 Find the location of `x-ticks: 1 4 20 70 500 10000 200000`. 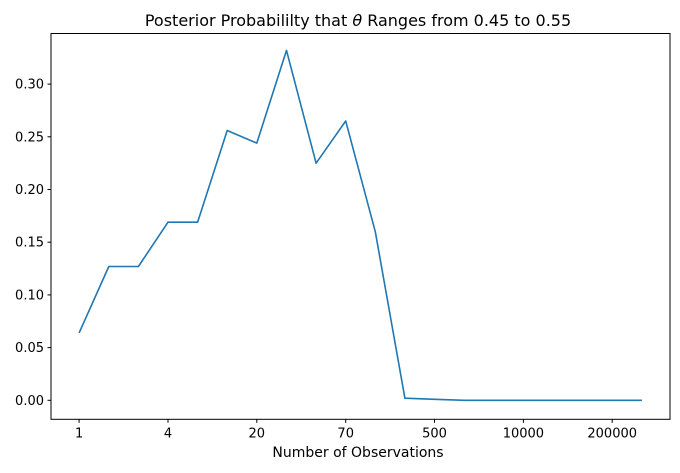

x-ticks: 1 4 20 70 500 10000 200000 is located at coordinates (356, 430).